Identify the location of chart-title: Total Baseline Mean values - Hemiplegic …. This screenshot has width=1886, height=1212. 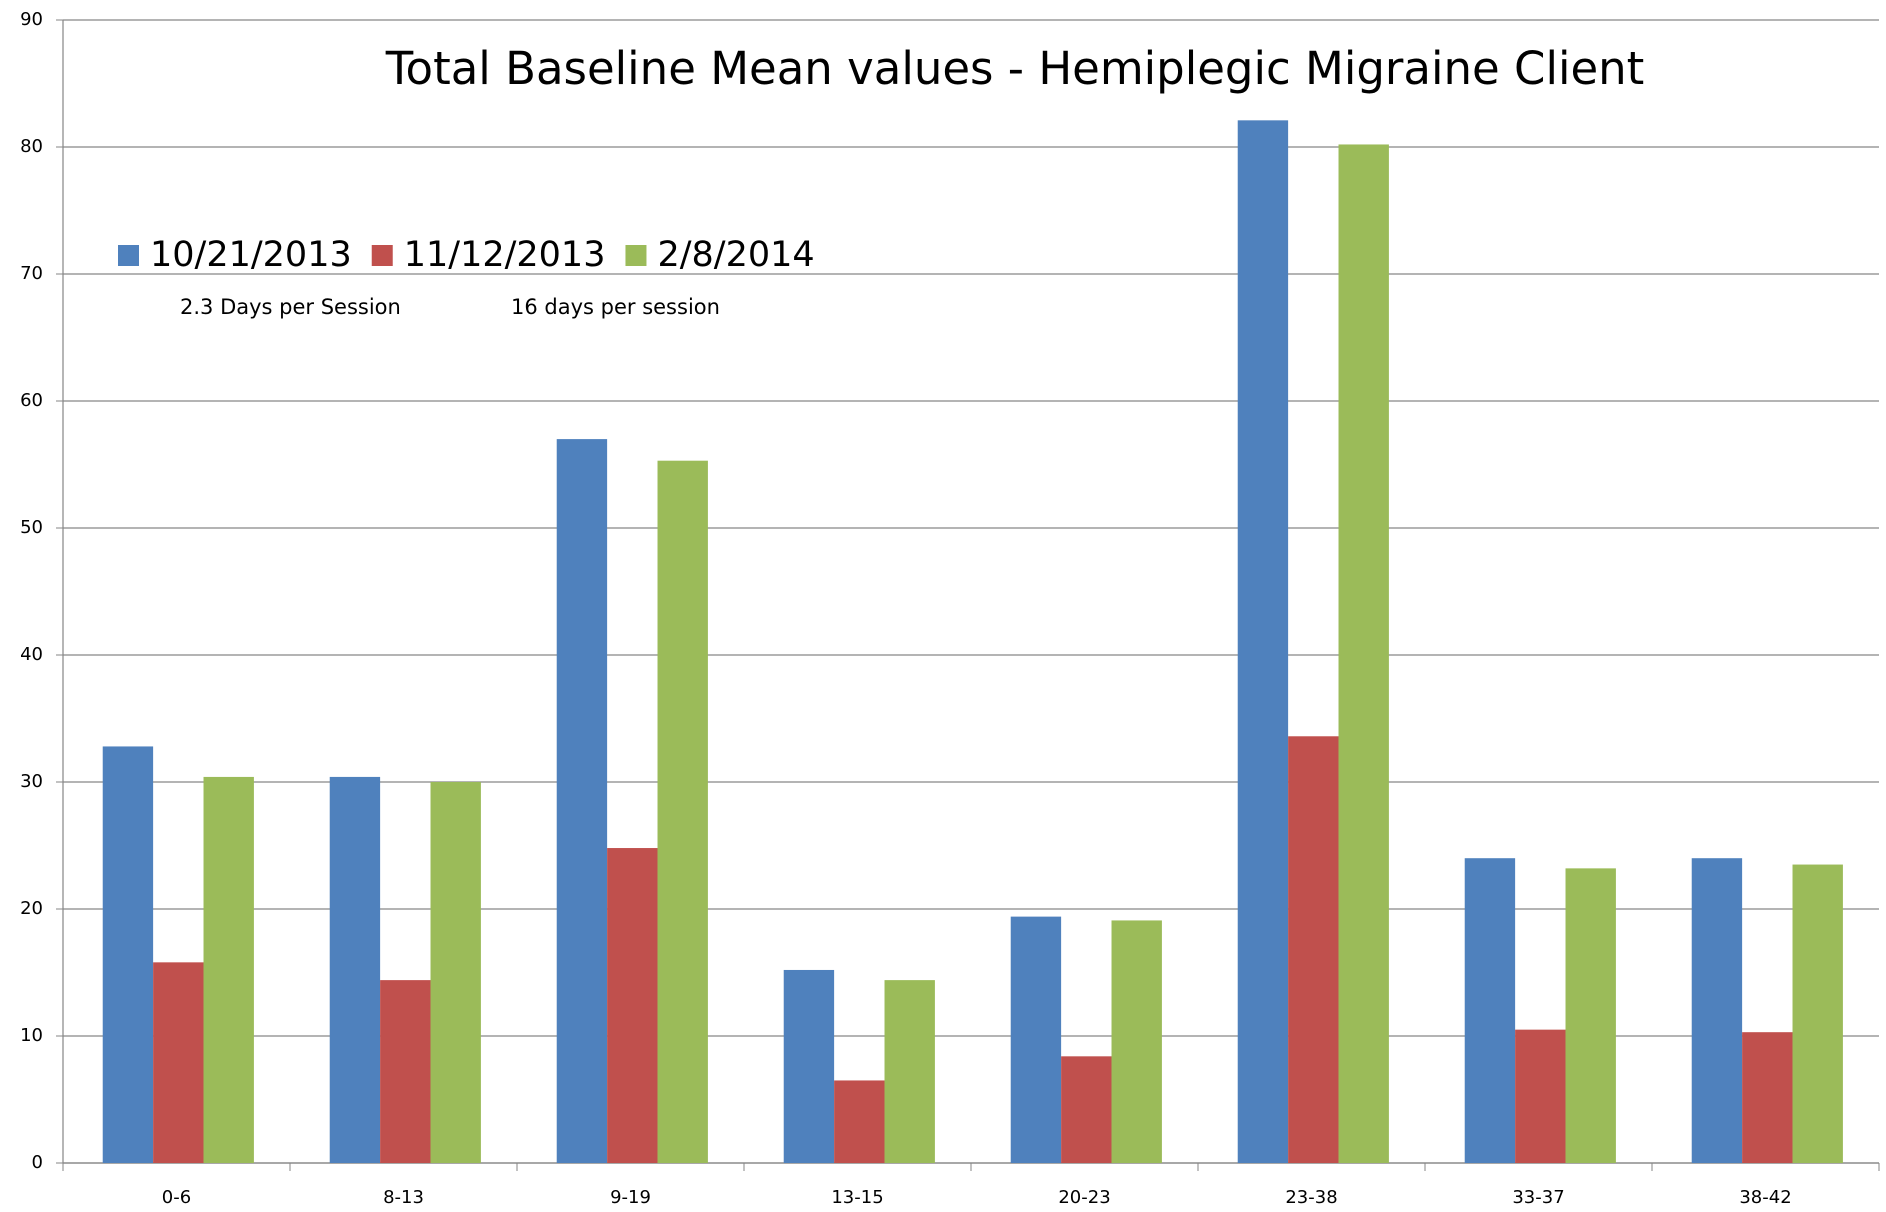
(1015, 68).